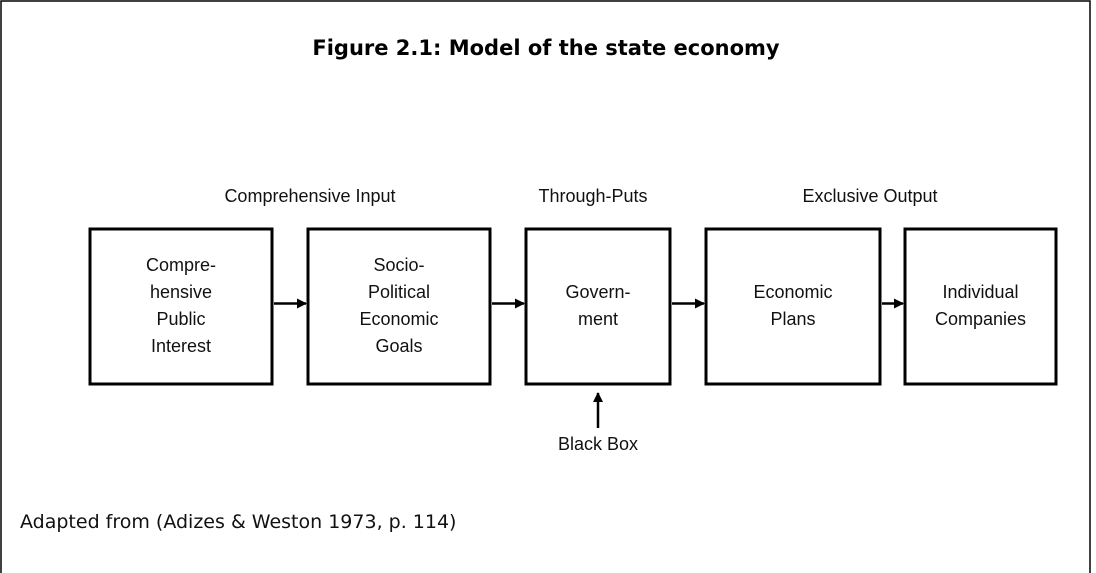 The width and height of the screenshot is (1096, 573). I want to click on node-label: hensive, so click(181, 292).